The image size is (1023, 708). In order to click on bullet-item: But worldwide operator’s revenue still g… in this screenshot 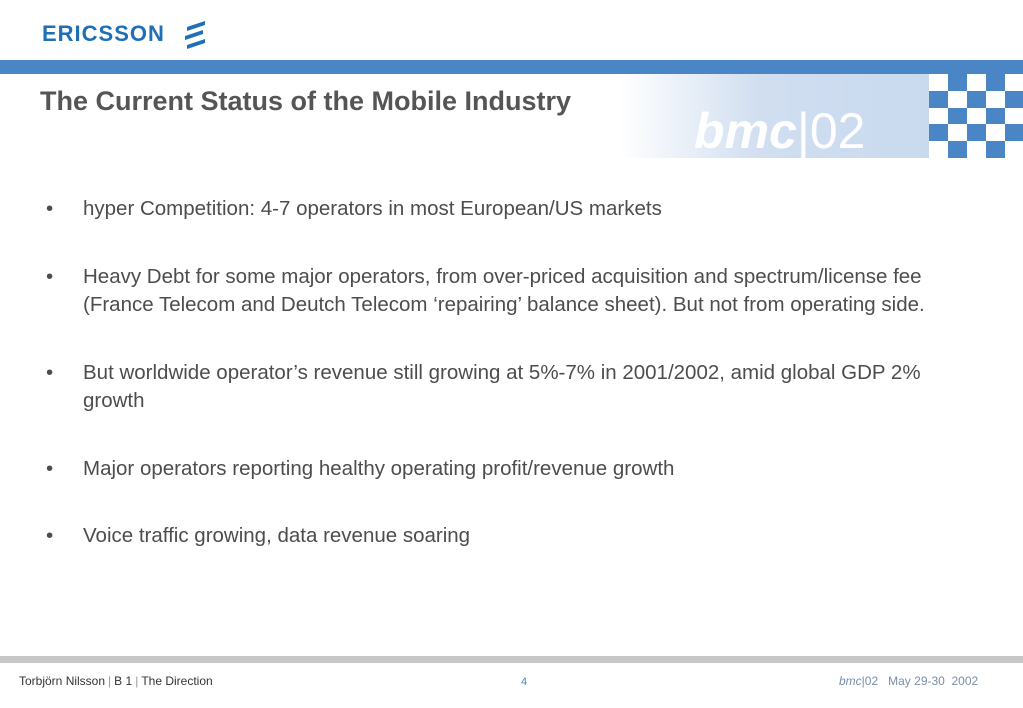, I will do `click(511, 387)`.